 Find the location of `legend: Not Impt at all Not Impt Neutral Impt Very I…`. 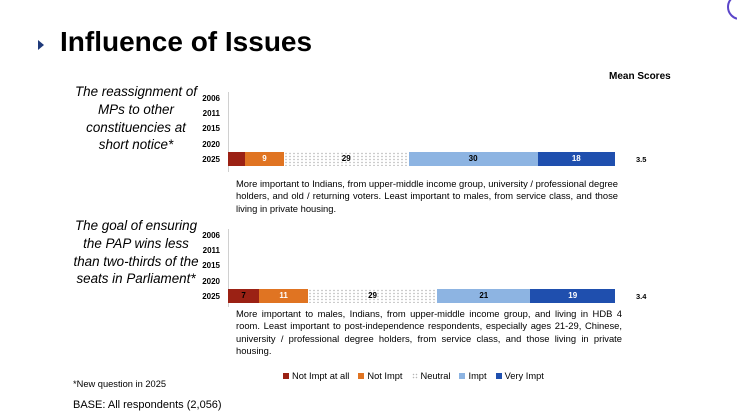

legend: Not Impt at all Not Impt Neutral Impt Very I… is located at coordinates (413, 376).